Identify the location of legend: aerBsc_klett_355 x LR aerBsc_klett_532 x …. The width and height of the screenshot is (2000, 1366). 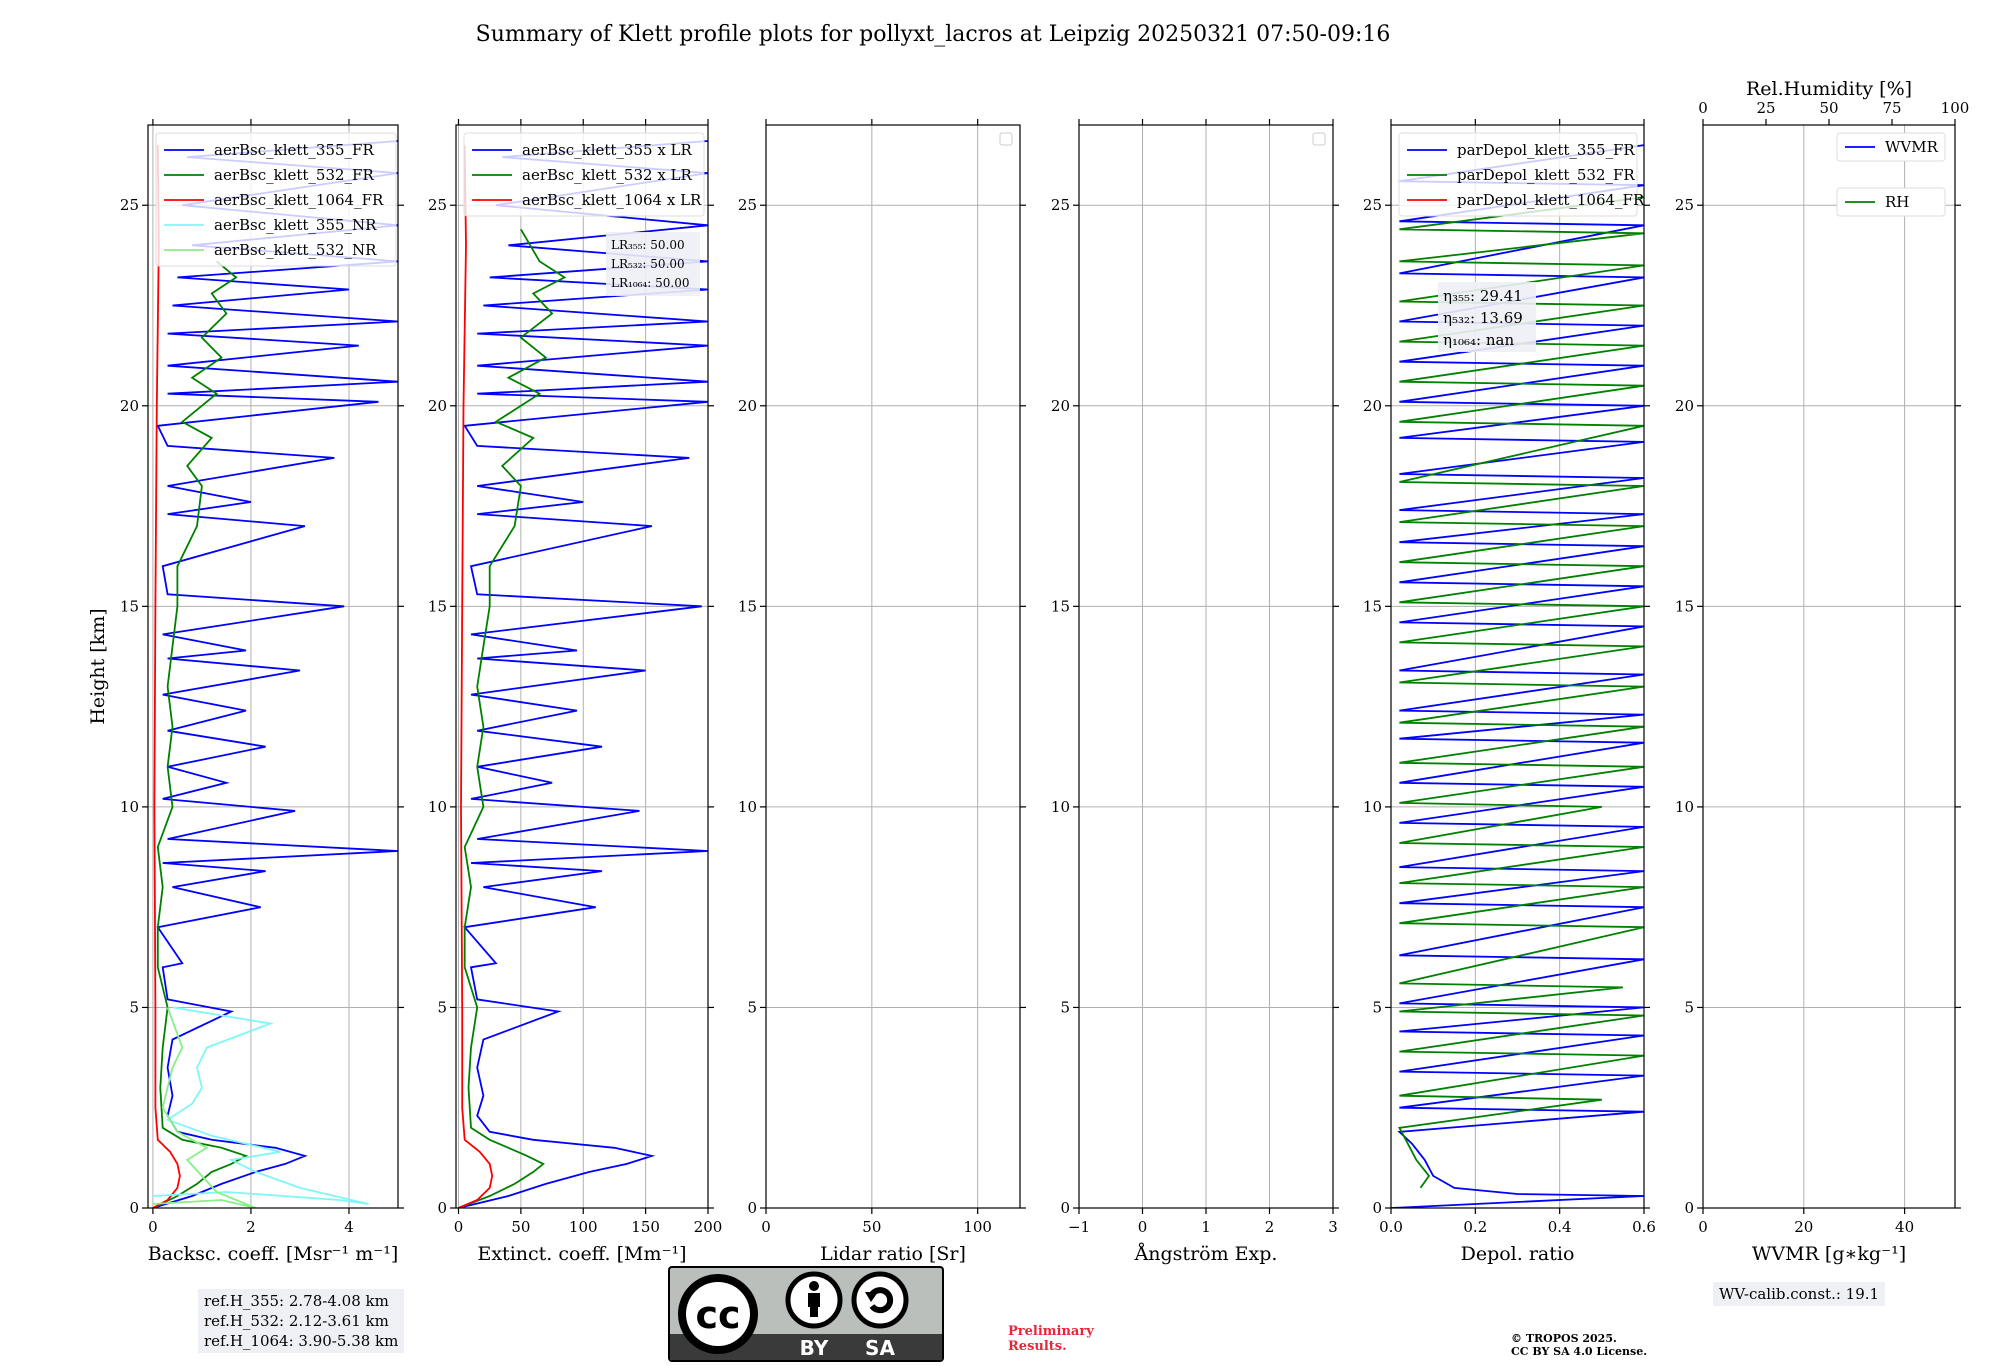
(584, 174).